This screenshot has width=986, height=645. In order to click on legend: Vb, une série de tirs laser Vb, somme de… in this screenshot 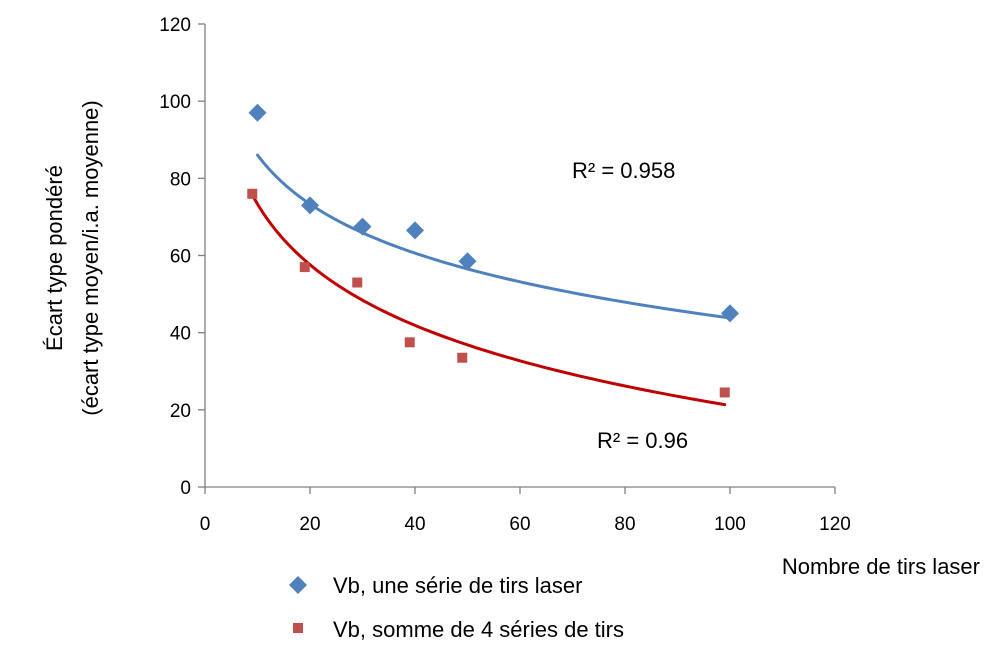, I will do `click(456, 607)`.